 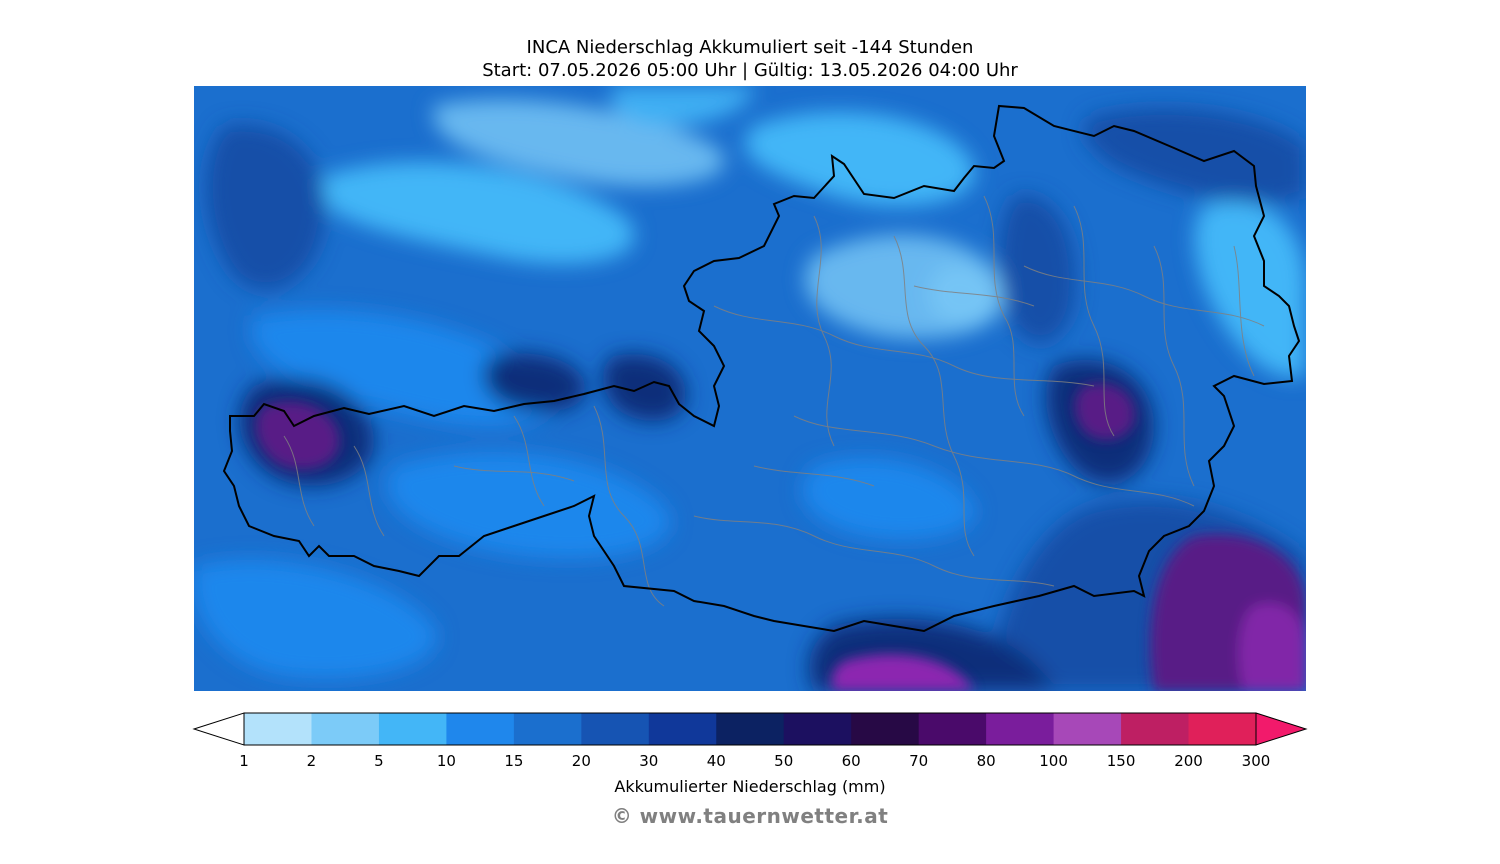 I want to click on copyright-watermark: © www.tauernwetter.at, so click(x=750, y=816).